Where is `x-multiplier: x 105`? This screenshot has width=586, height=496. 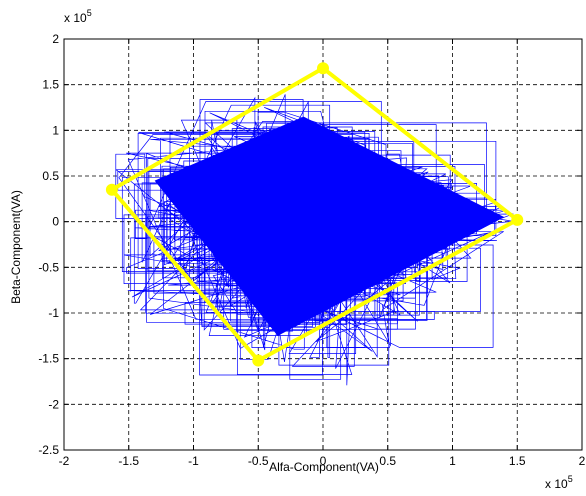
x-multiplier: x 105 is located at coordinates (559, 482).